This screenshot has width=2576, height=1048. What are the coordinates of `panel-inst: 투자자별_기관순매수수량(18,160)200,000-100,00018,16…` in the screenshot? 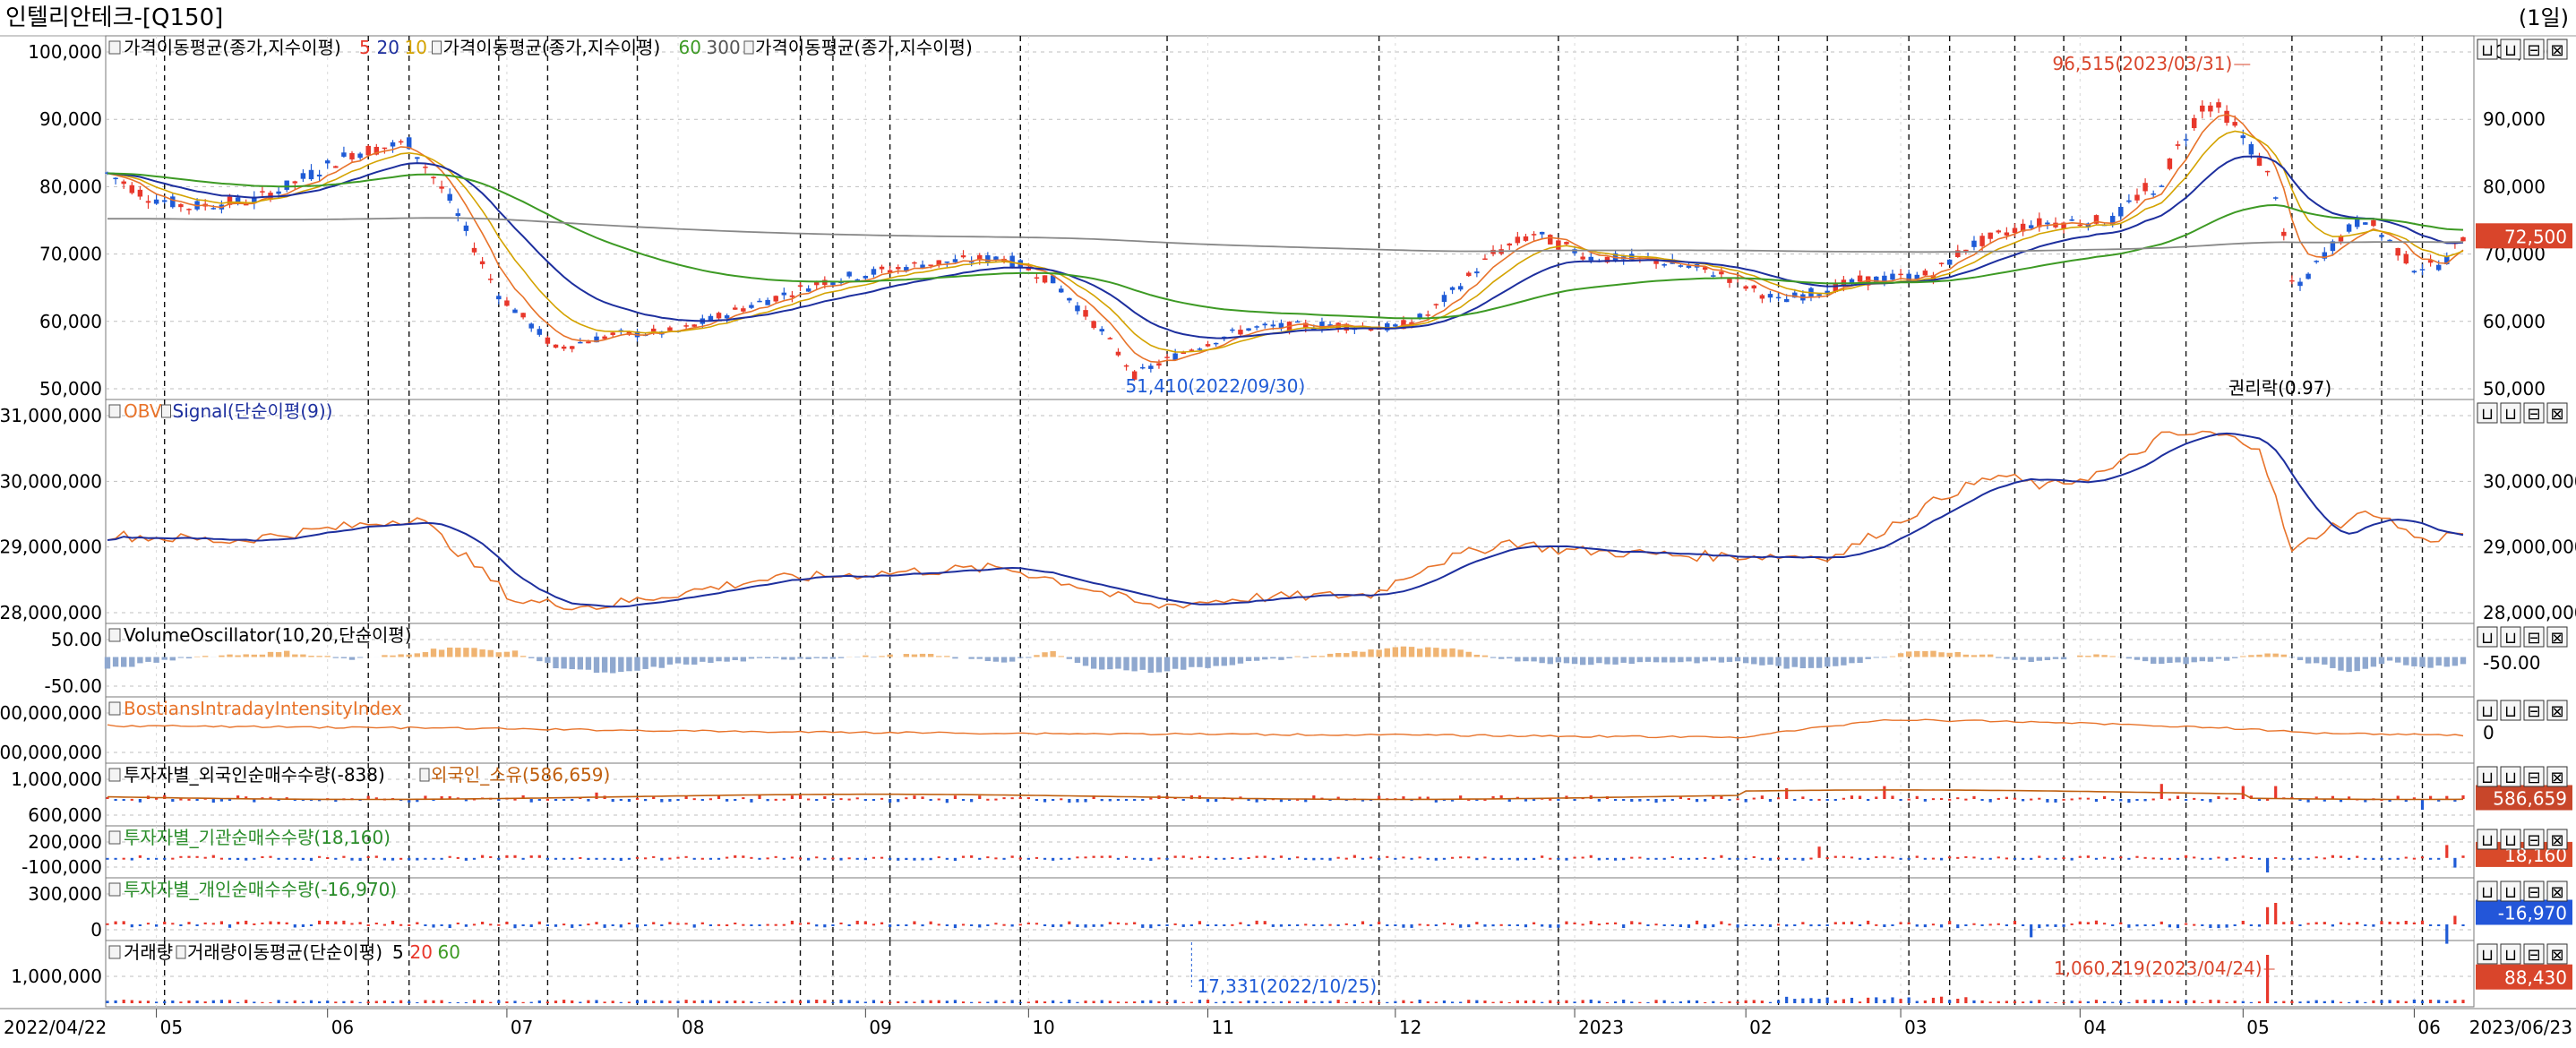 It's located at (1296, 852).